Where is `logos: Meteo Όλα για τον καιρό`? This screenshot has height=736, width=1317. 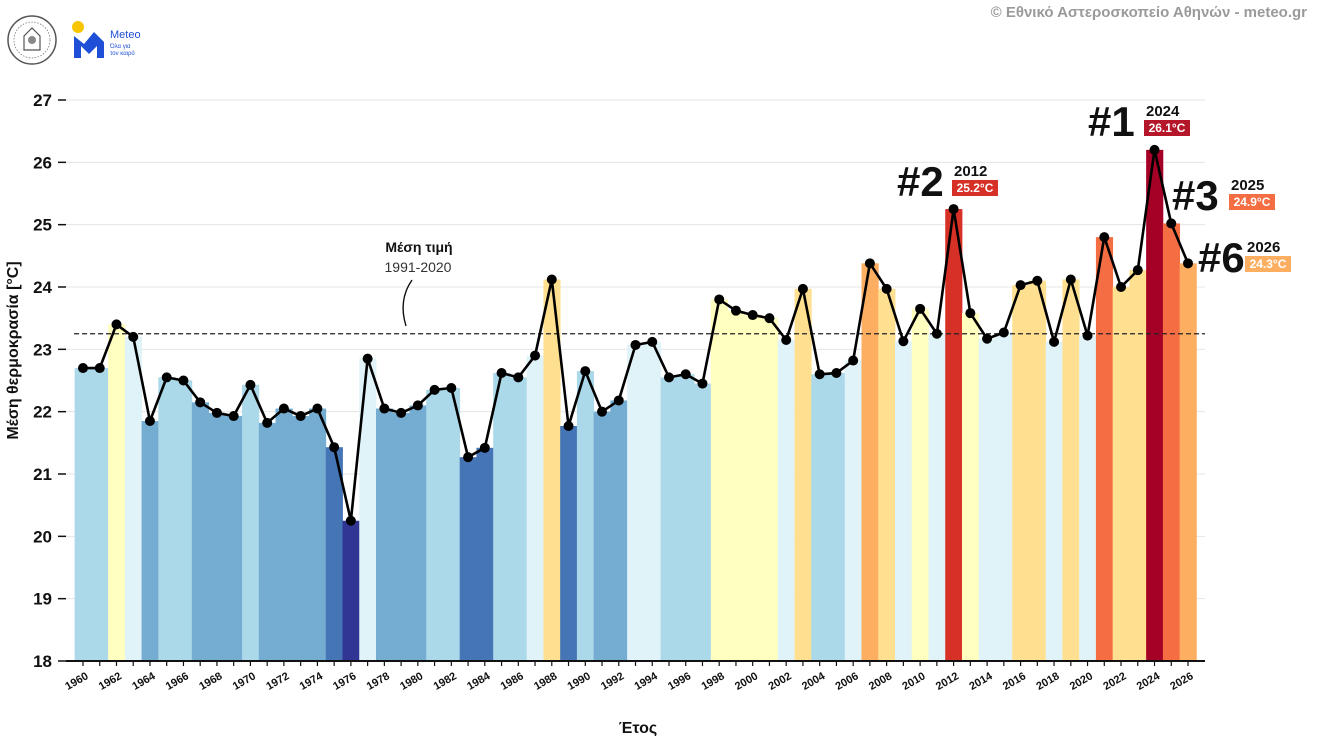 logos: Meteo Όλα για τον καιρό is located at coordinates (74, 40).